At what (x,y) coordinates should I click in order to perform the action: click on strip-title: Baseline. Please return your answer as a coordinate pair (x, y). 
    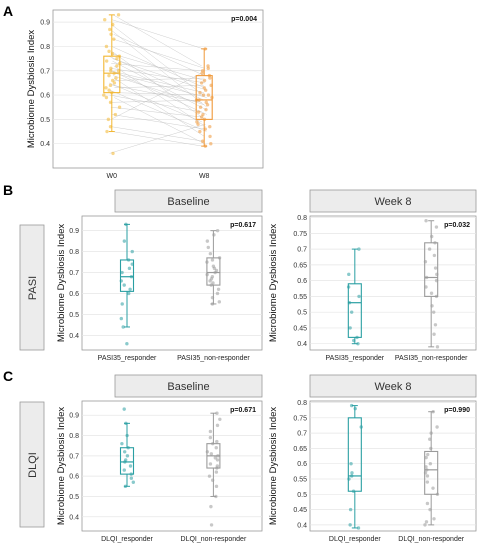
    Looking at the image, I should click on (188, 387).